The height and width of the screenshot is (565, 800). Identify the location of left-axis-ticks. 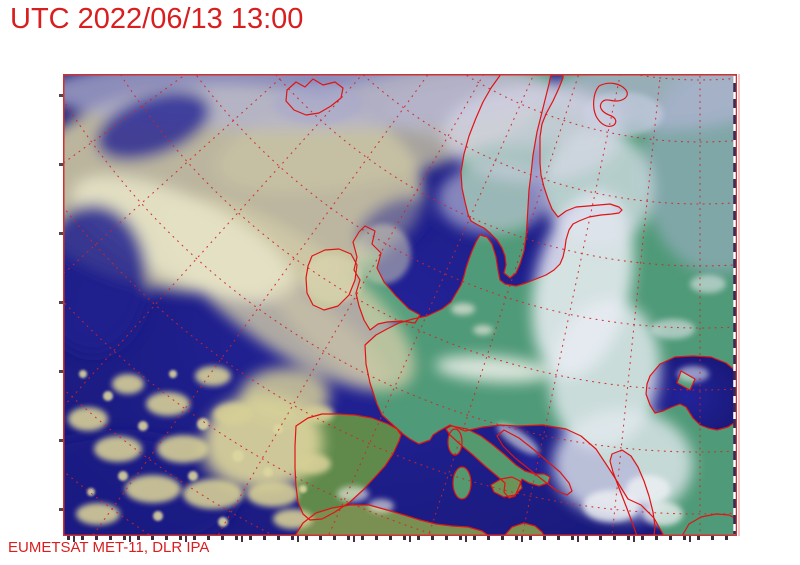
(61, 315).